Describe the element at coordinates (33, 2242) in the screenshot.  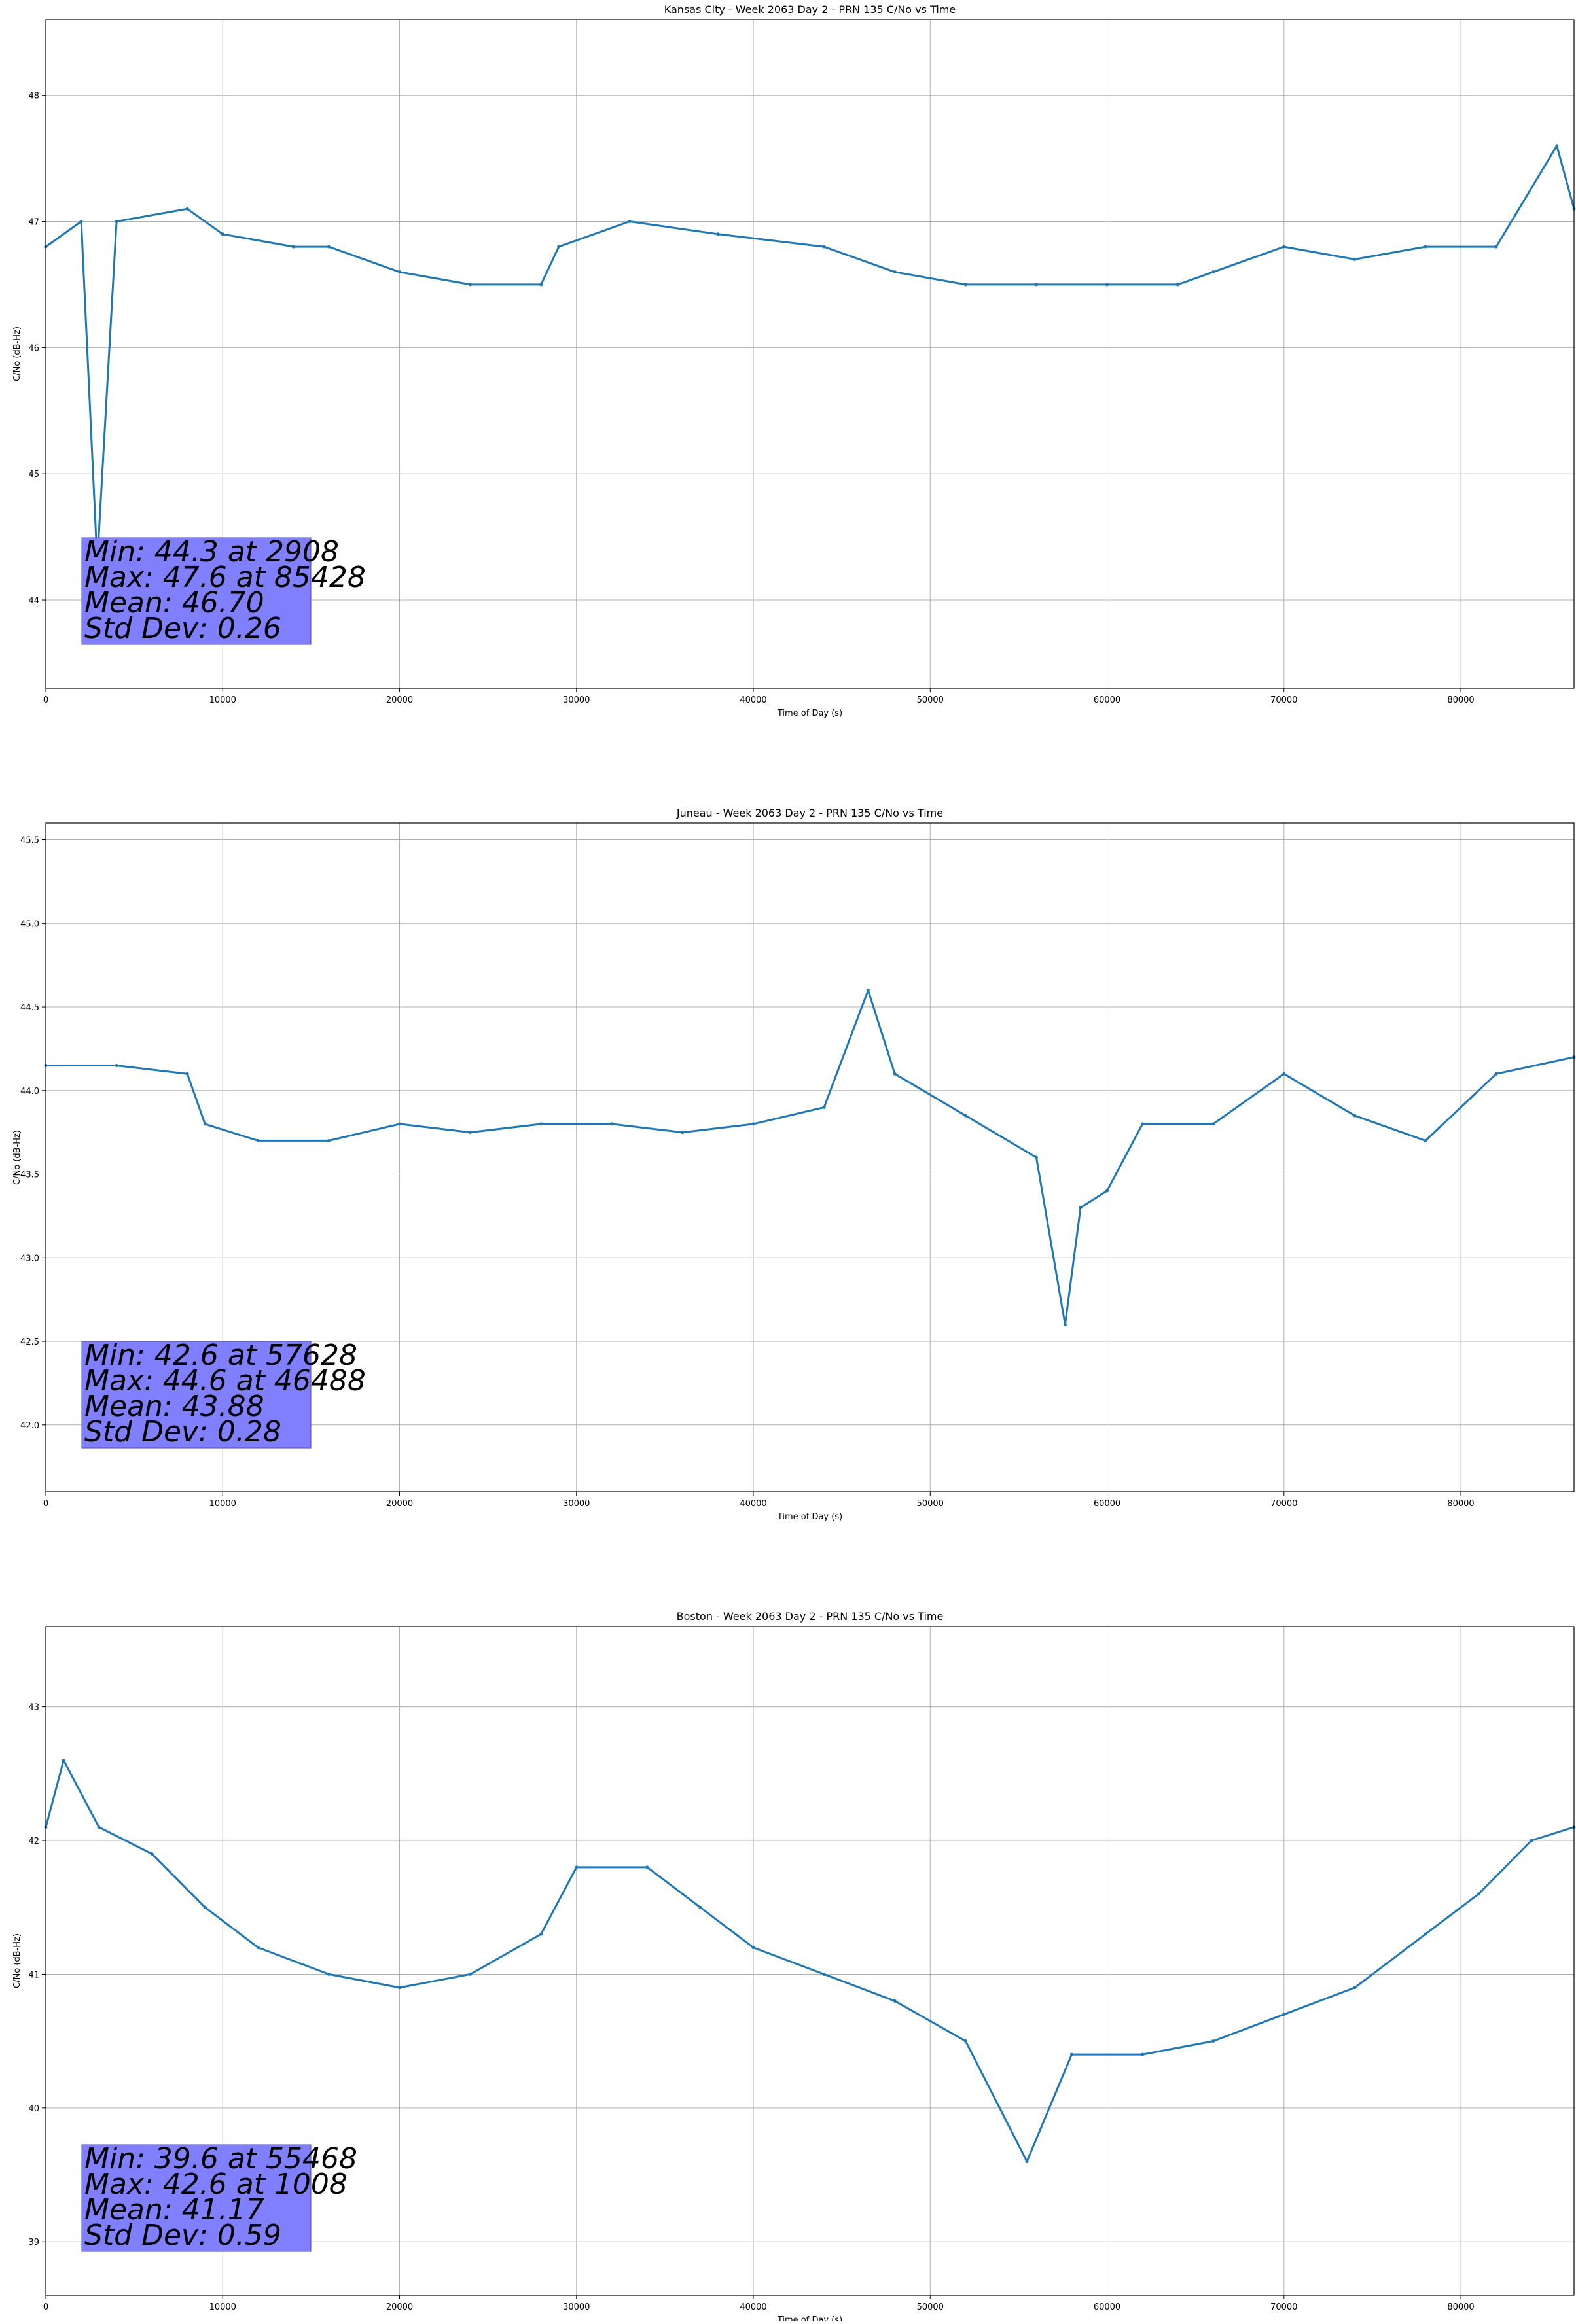
I see `y-tick-label: 39` at that location.